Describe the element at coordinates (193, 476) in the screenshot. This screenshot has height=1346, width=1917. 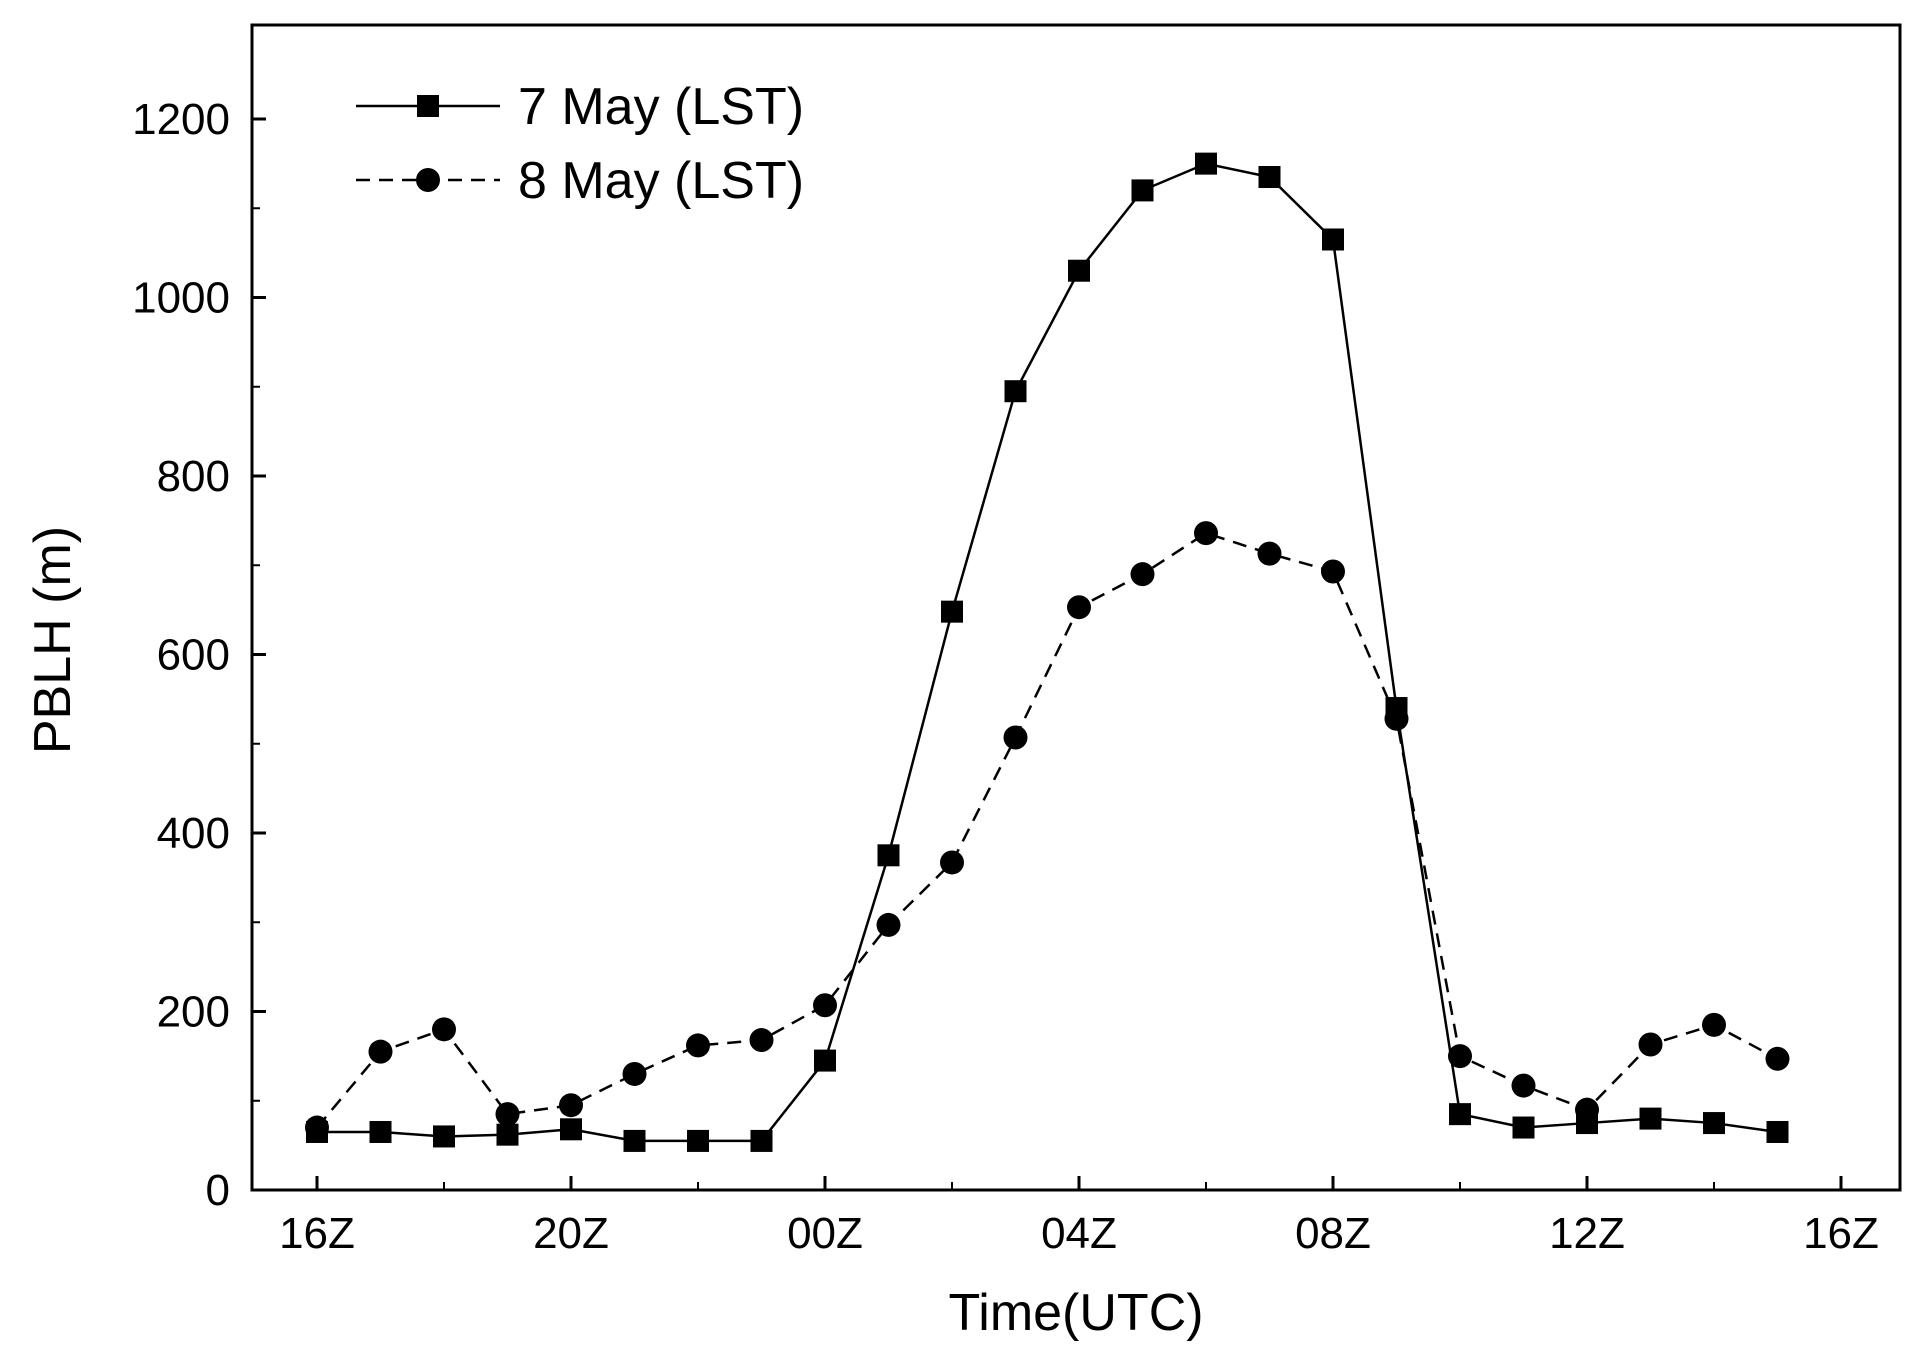
I see `y-tick-label: 800` at that location.